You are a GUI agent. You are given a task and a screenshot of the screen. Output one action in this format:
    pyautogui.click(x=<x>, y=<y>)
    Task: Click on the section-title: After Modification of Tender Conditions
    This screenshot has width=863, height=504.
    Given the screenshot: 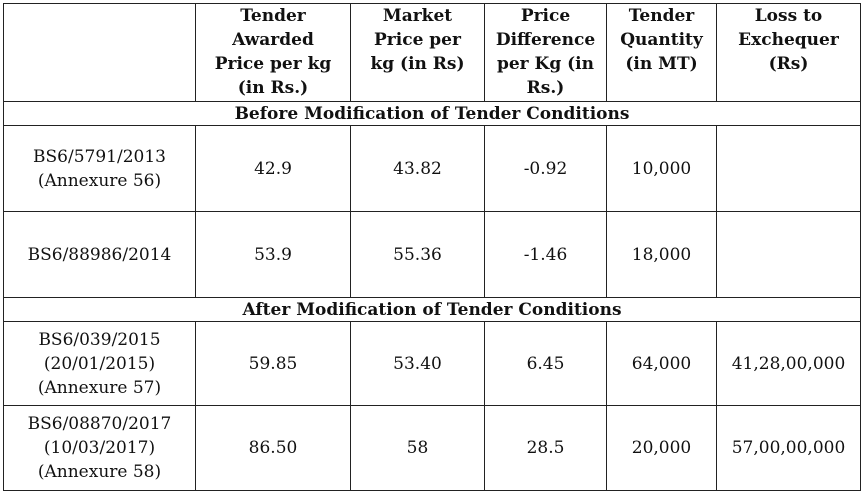 What is the action you would take?
    pyautogui.click(x=432, y=309)
    